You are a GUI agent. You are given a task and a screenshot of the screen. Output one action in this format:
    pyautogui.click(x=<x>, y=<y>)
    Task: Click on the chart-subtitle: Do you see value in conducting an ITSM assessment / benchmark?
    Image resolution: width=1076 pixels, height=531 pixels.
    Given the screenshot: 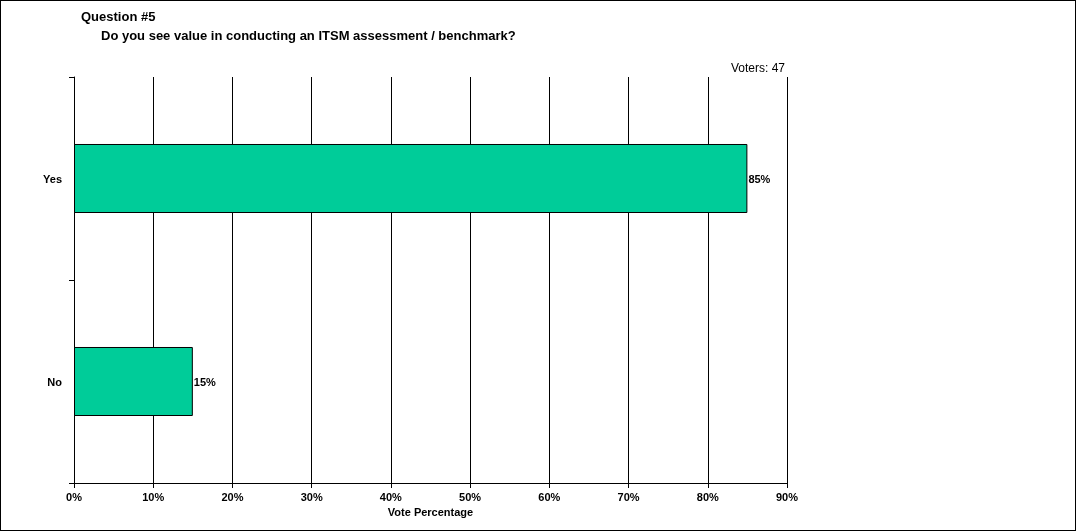 What is the action you would take?
    pyautogui.click(x=308, y=35)
    